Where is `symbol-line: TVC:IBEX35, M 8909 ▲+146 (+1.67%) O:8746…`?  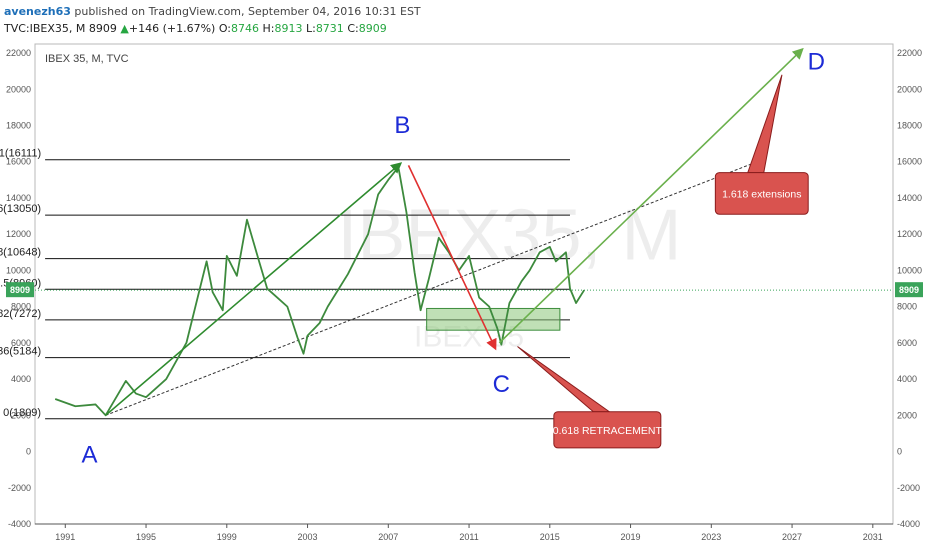
symbol-line: TVC:IBEX35, M 8909 ▲+146 (+1.67%) O:8746… is located at coordinates (195, 28).